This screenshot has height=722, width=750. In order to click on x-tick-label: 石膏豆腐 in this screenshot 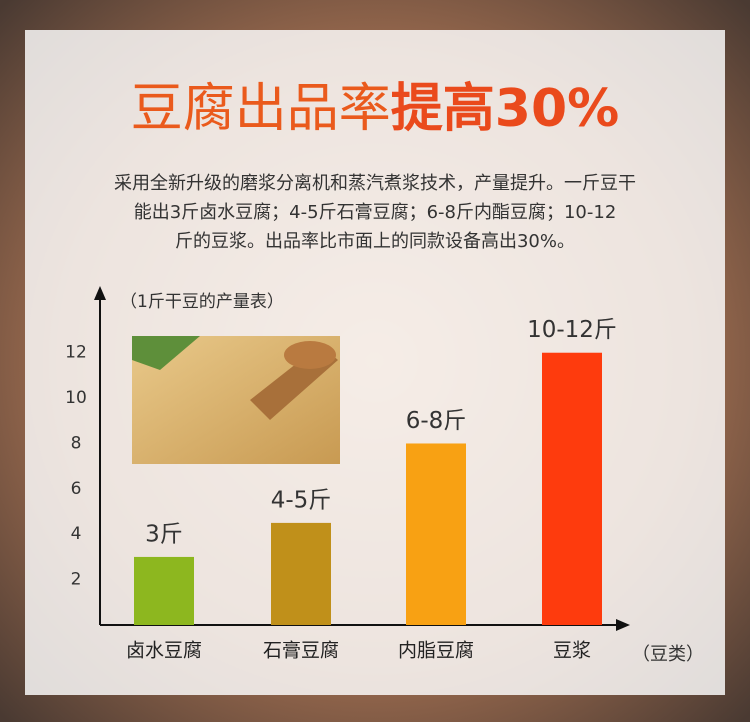, I will do `click(301, 650)`.